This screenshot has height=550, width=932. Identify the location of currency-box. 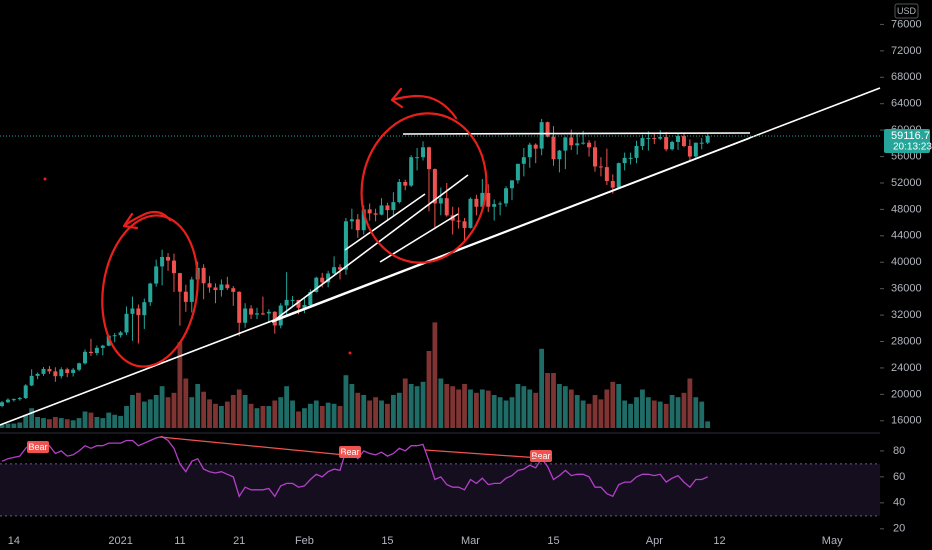
(906, 11).